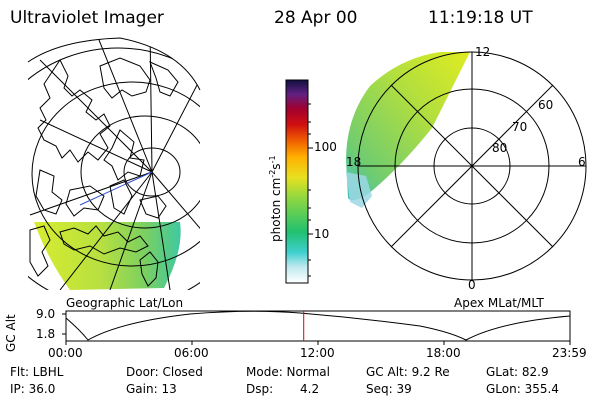 The image size is (600, 400). Describe the element at coordinates (520, 127) in the screenshot. I see `mlat-label-70: 70` at that location.